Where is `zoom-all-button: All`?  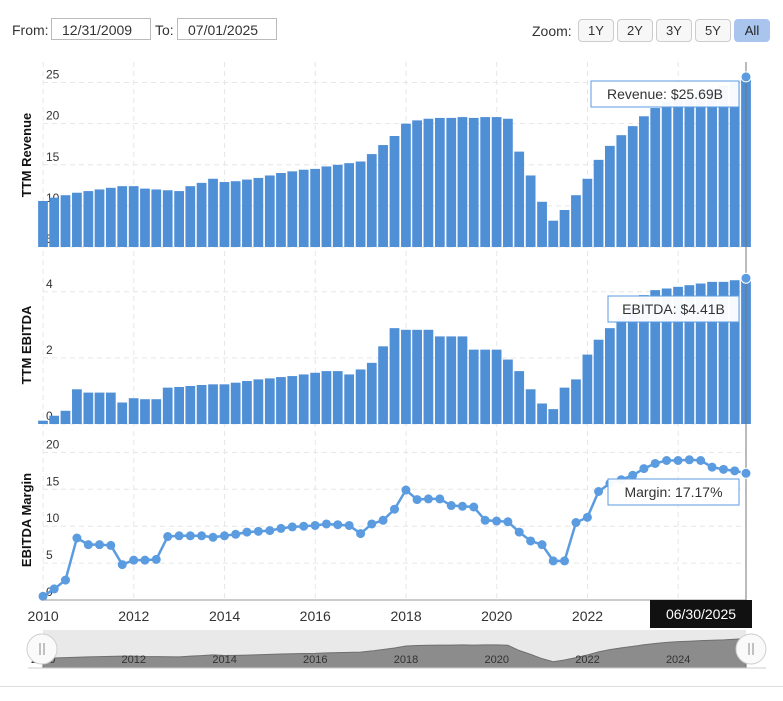
zoom-all-button: All is located at coordinates (752, 30).